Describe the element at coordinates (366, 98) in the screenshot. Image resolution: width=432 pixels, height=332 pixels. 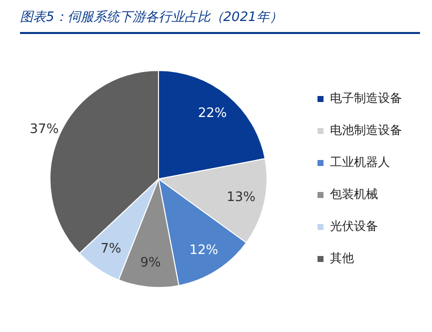
I see `legend-label: 电子制造设备` at that location.